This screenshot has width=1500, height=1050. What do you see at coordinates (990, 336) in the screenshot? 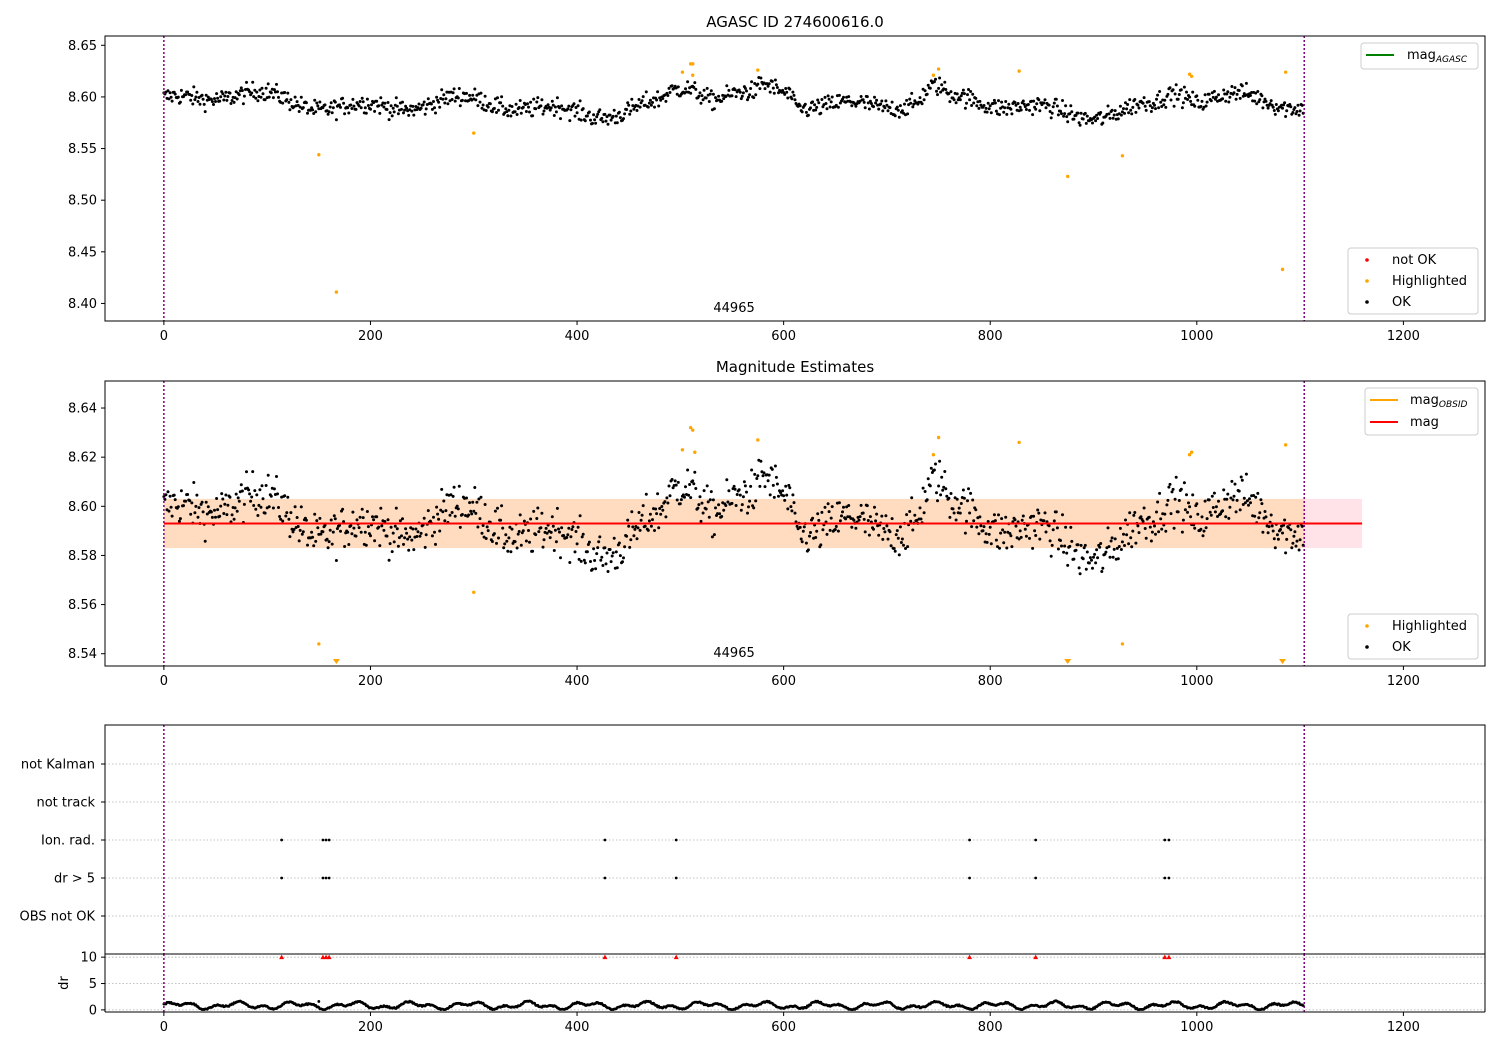
I see `x-tick-label: 800` at bounding box center [990, 336].